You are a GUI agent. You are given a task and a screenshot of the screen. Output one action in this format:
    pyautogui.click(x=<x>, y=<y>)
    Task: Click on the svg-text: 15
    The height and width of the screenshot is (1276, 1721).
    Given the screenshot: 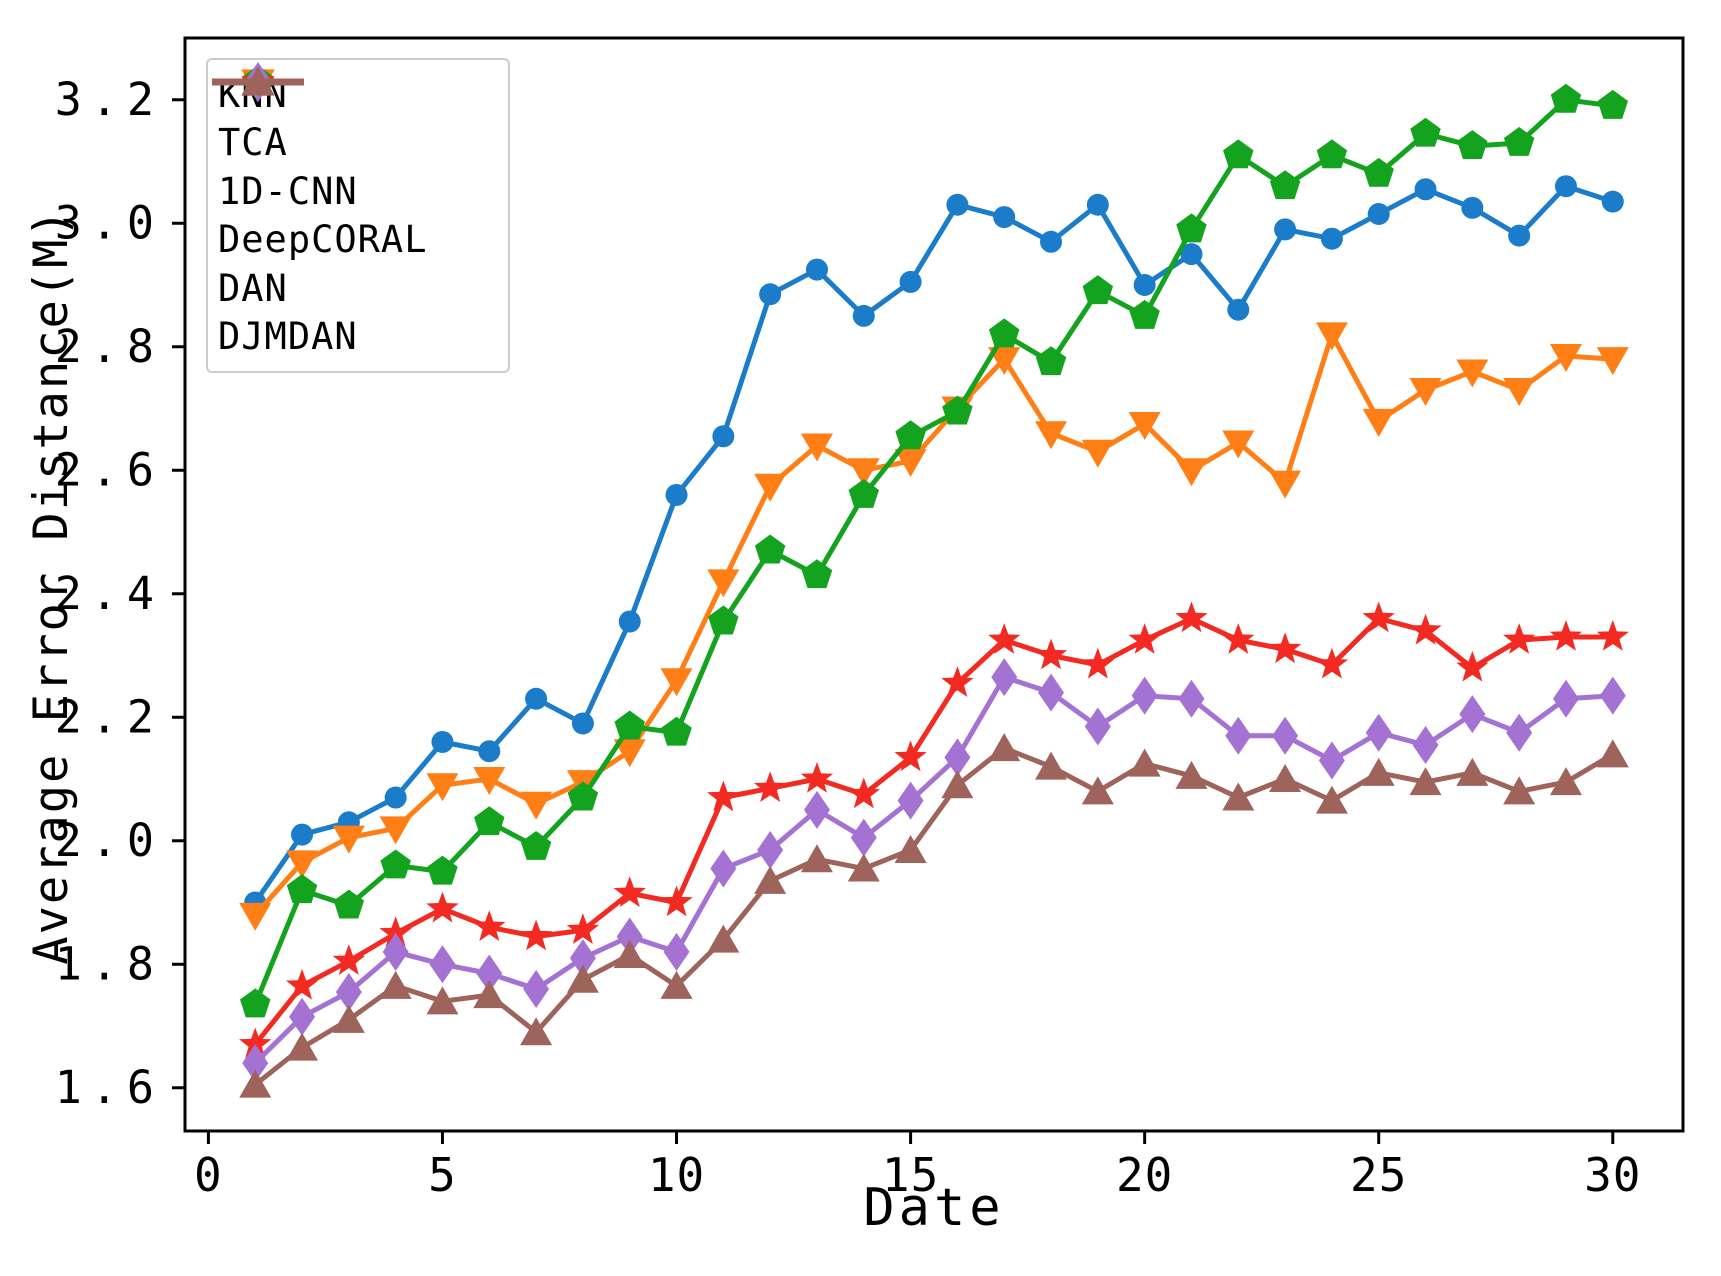 What is the action you would take?
    pyautogui.click(x=910, y=1175)
    